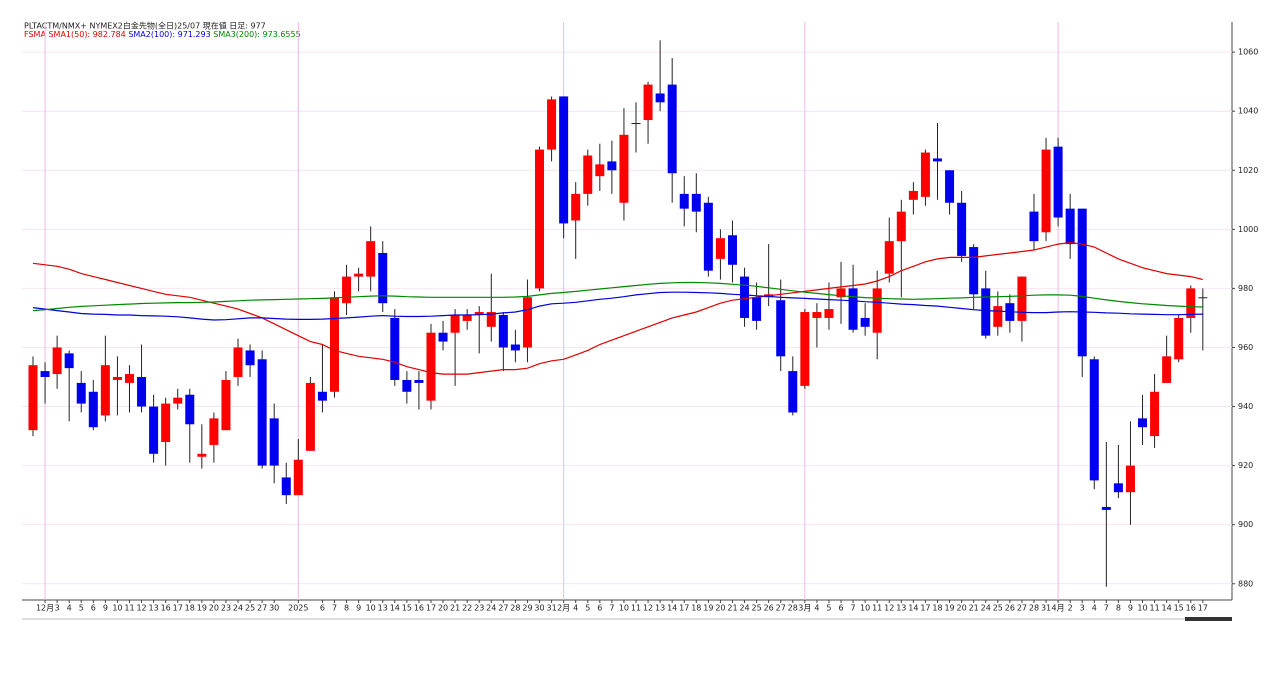 The height and width of the screenshot is (699, 1282). Describe the element at coordinates (1245, 524) in the screenshot. I see `y-tick-label: 900` at that location.